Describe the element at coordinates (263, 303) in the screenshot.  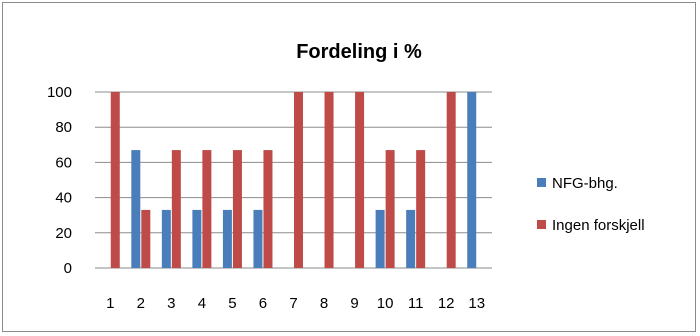
I see `x-tick-label: 6` at that location.